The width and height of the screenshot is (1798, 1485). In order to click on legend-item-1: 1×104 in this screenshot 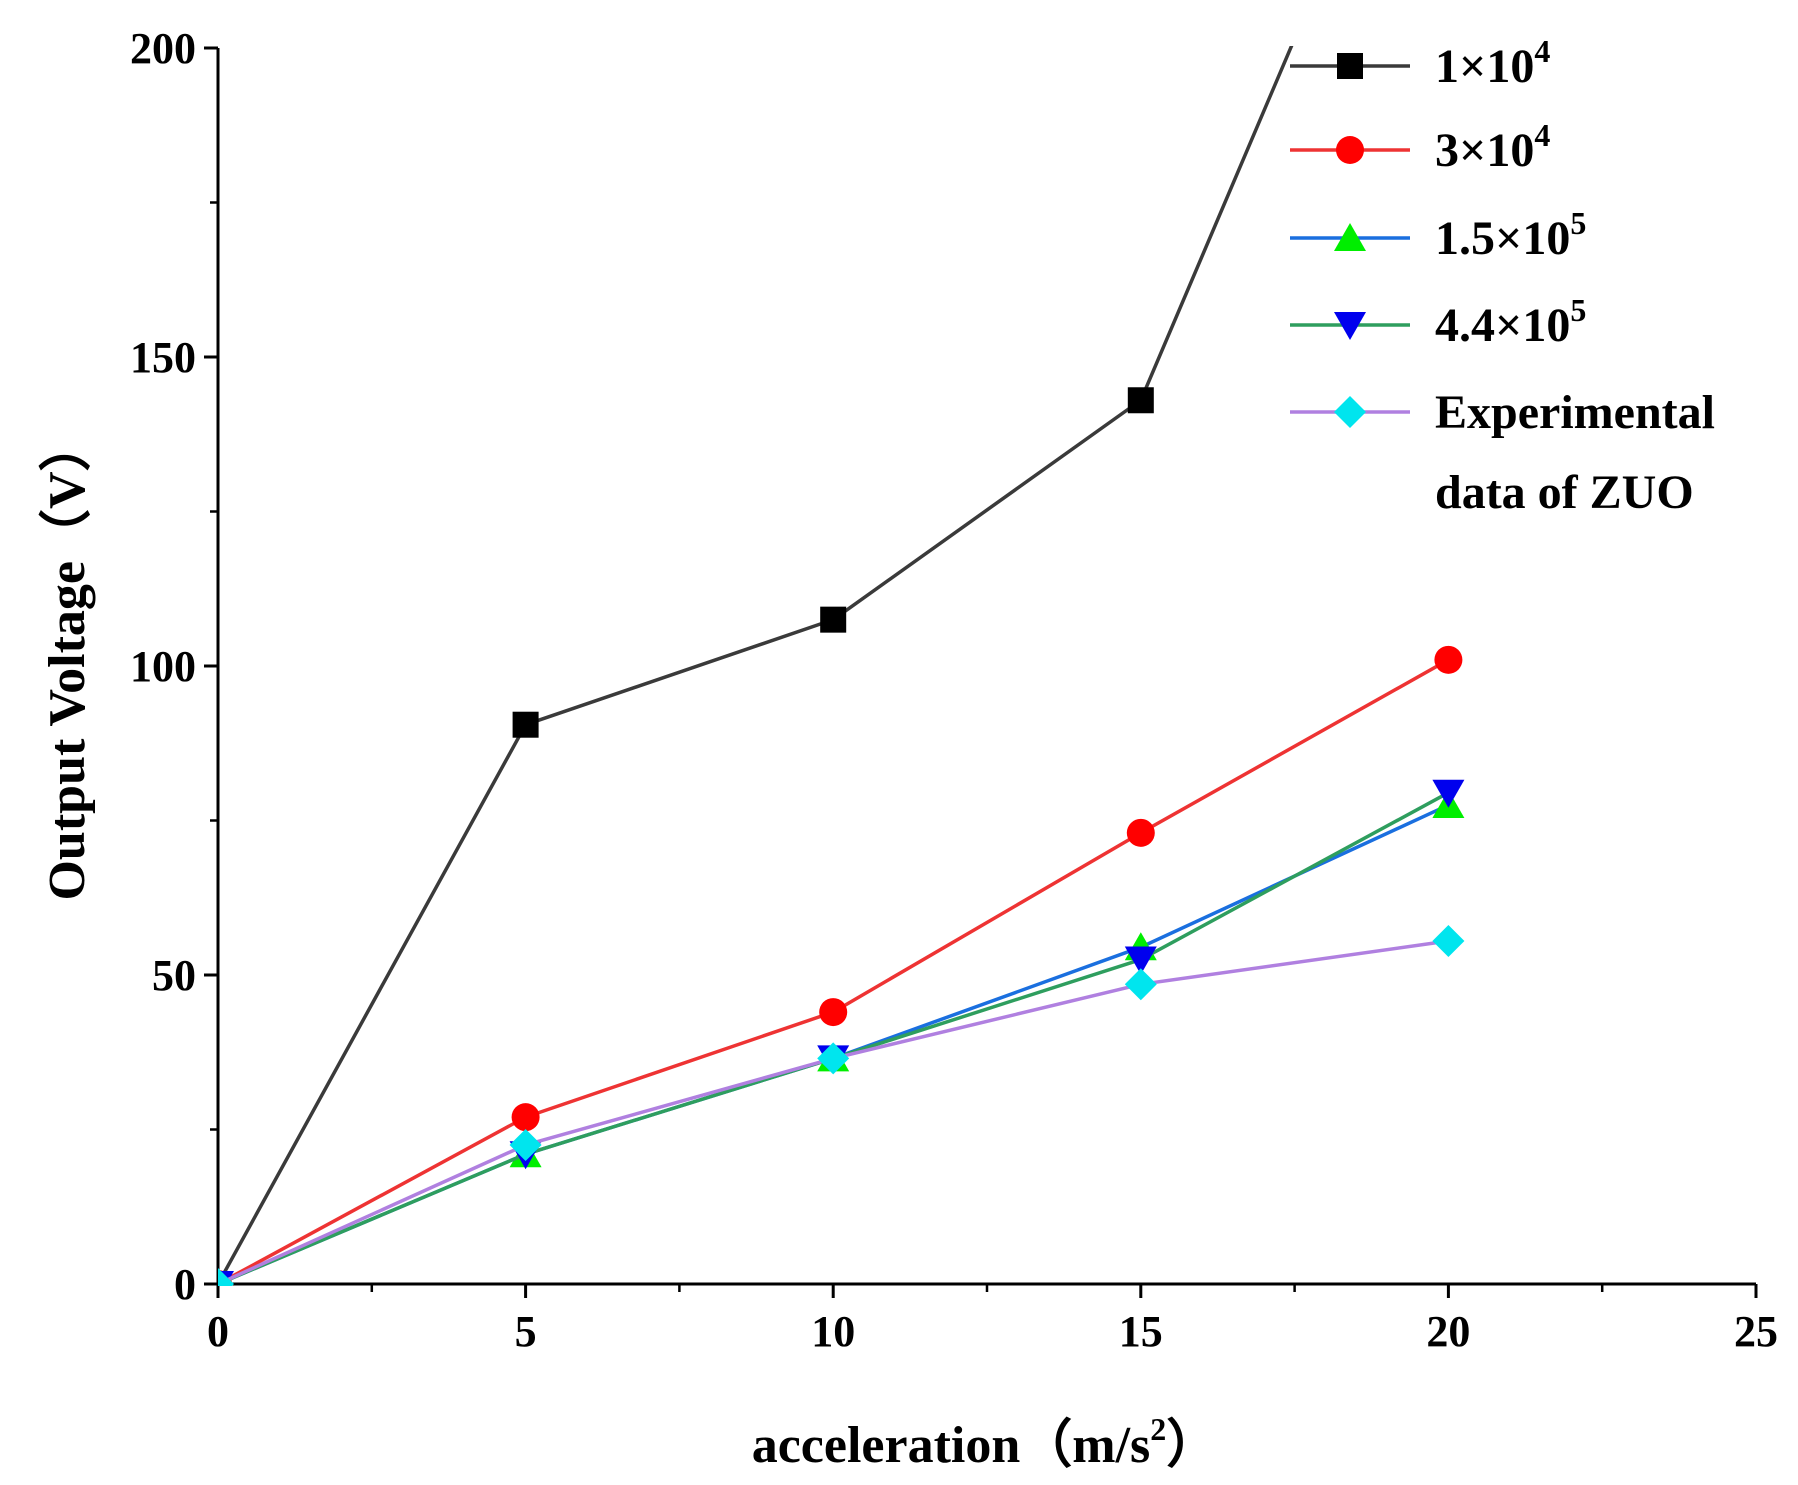, I will do `click(1420, 63)`.